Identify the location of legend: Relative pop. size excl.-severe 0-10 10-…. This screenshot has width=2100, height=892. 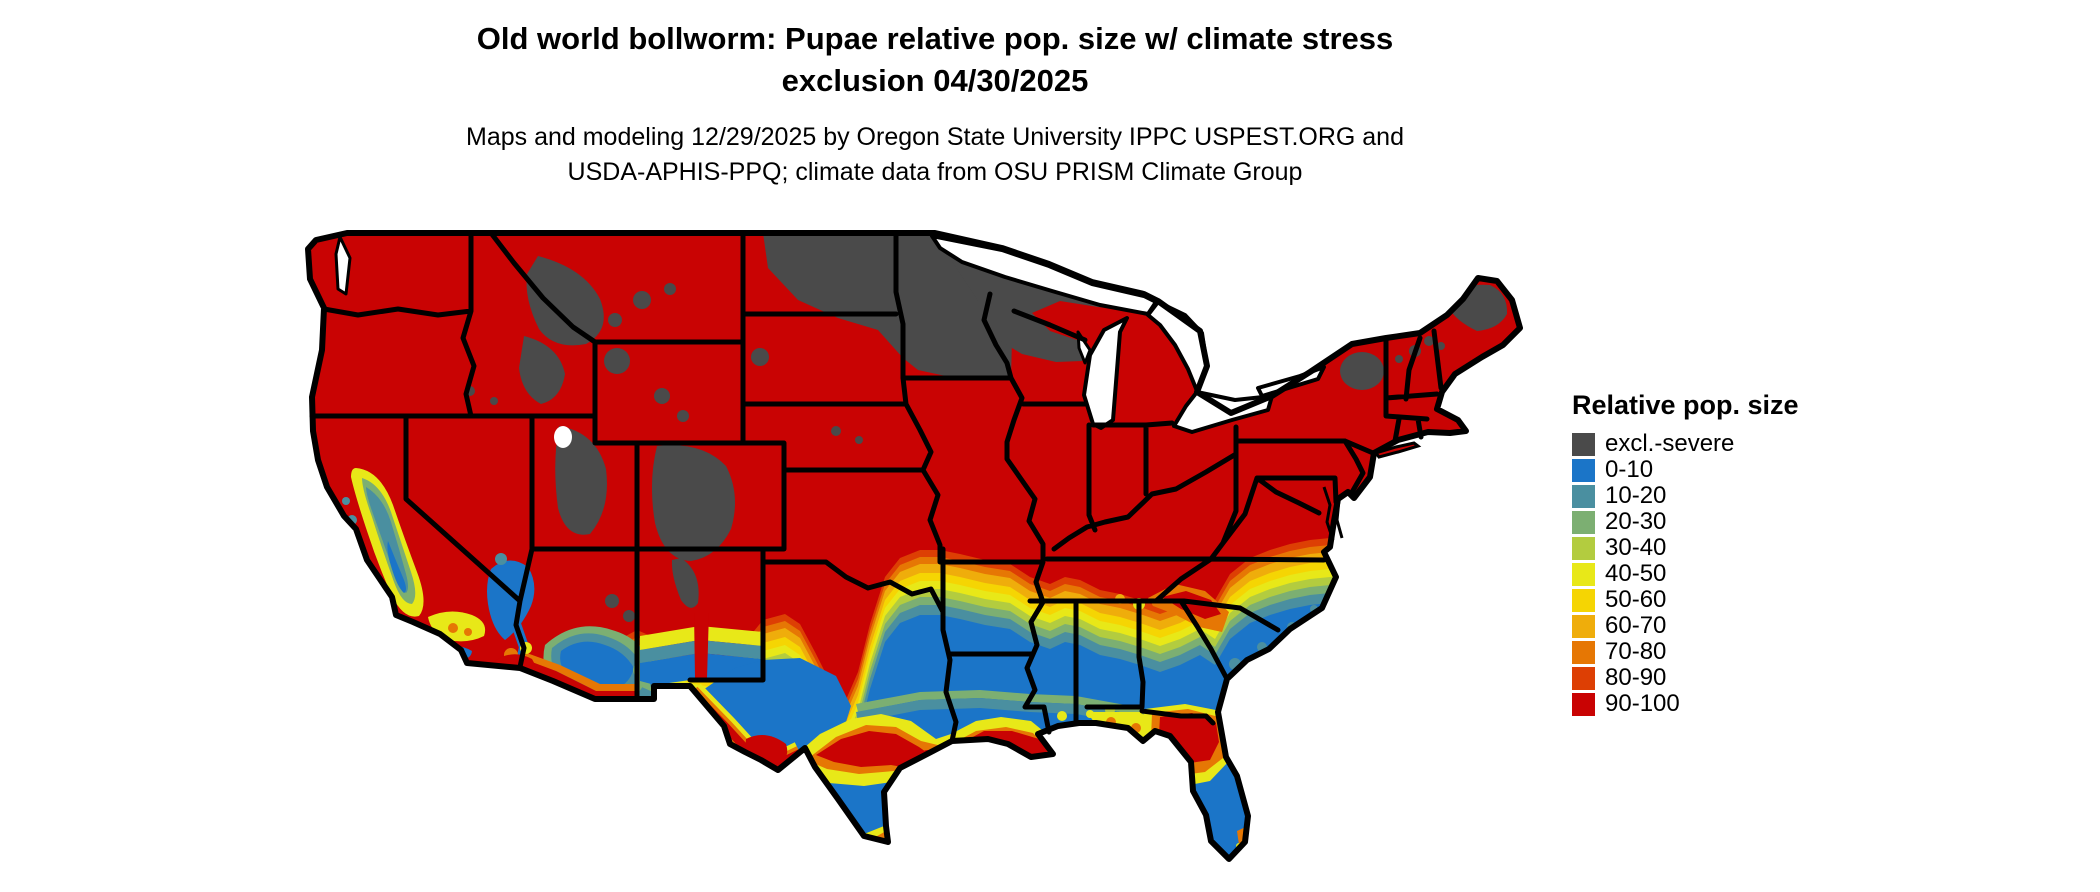
(1685, 553).